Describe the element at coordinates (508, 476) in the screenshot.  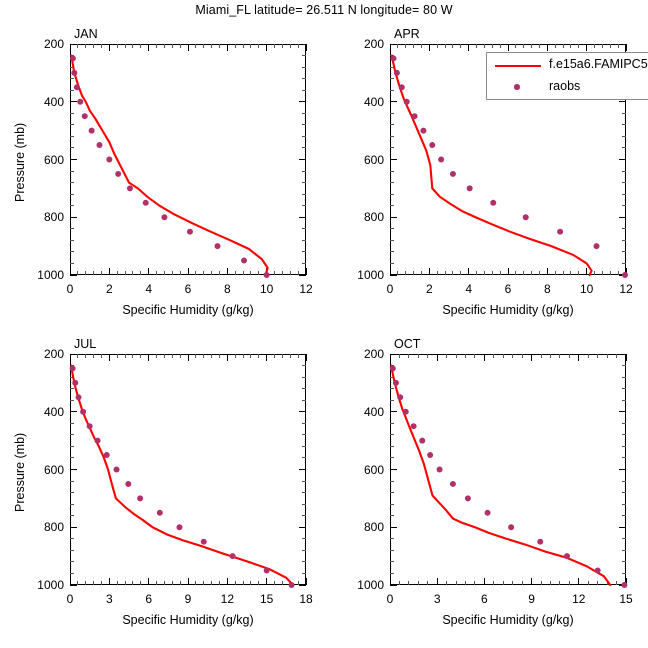
I see `series-markers-raobs` at that location.